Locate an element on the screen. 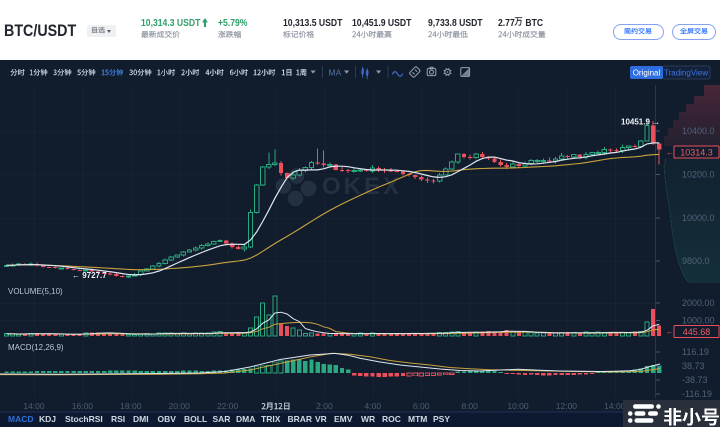 The width and height of the screenshot is (720, 427). svg-text: OKEX is located at coordinates (362, 186).